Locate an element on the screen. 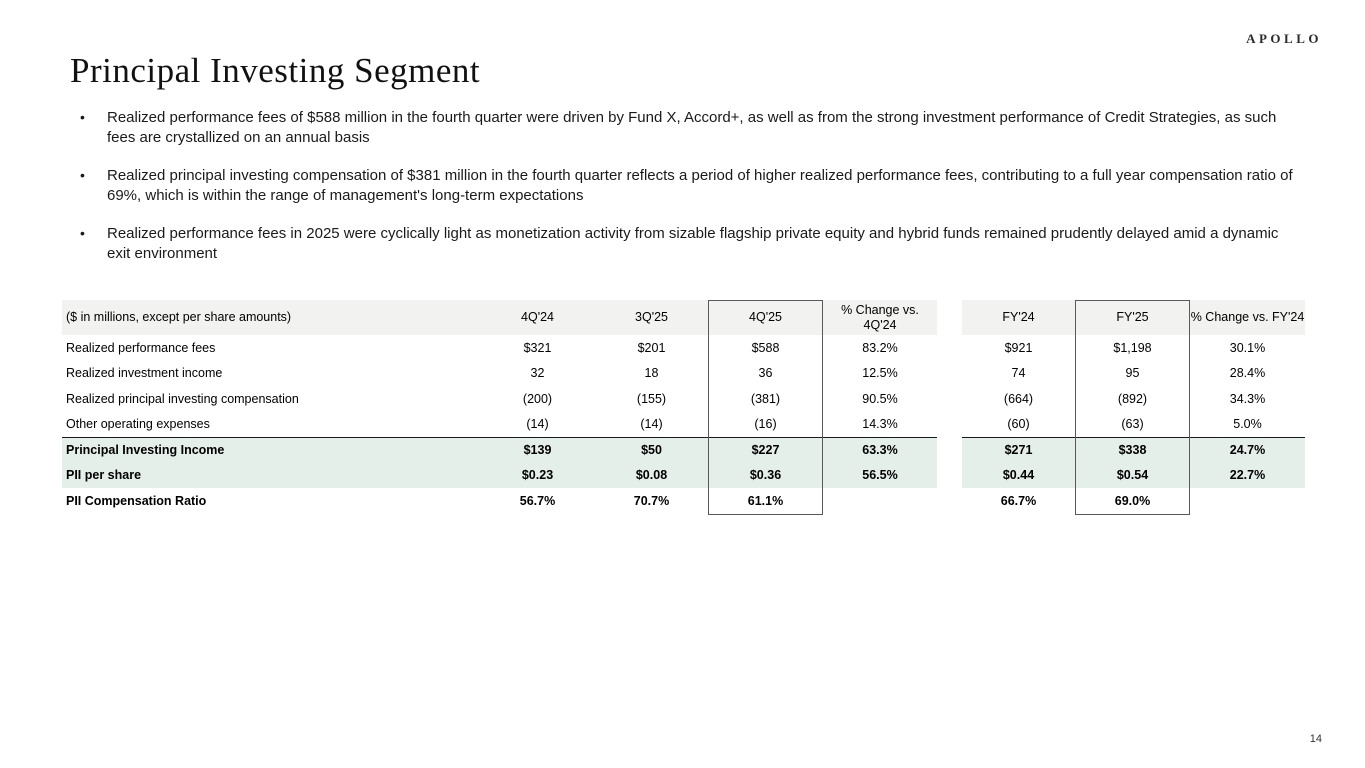  column-header: 3Q'25 is located at coordinates (651, 317).